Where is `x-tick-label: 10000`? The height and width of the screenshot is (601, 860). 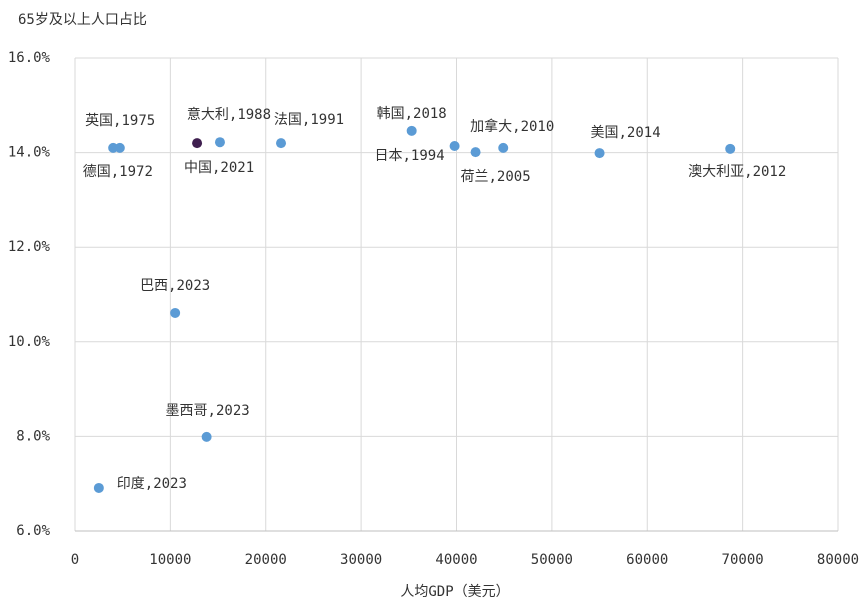 x-tick-label: 10000 is located at coordinates (170, 560).